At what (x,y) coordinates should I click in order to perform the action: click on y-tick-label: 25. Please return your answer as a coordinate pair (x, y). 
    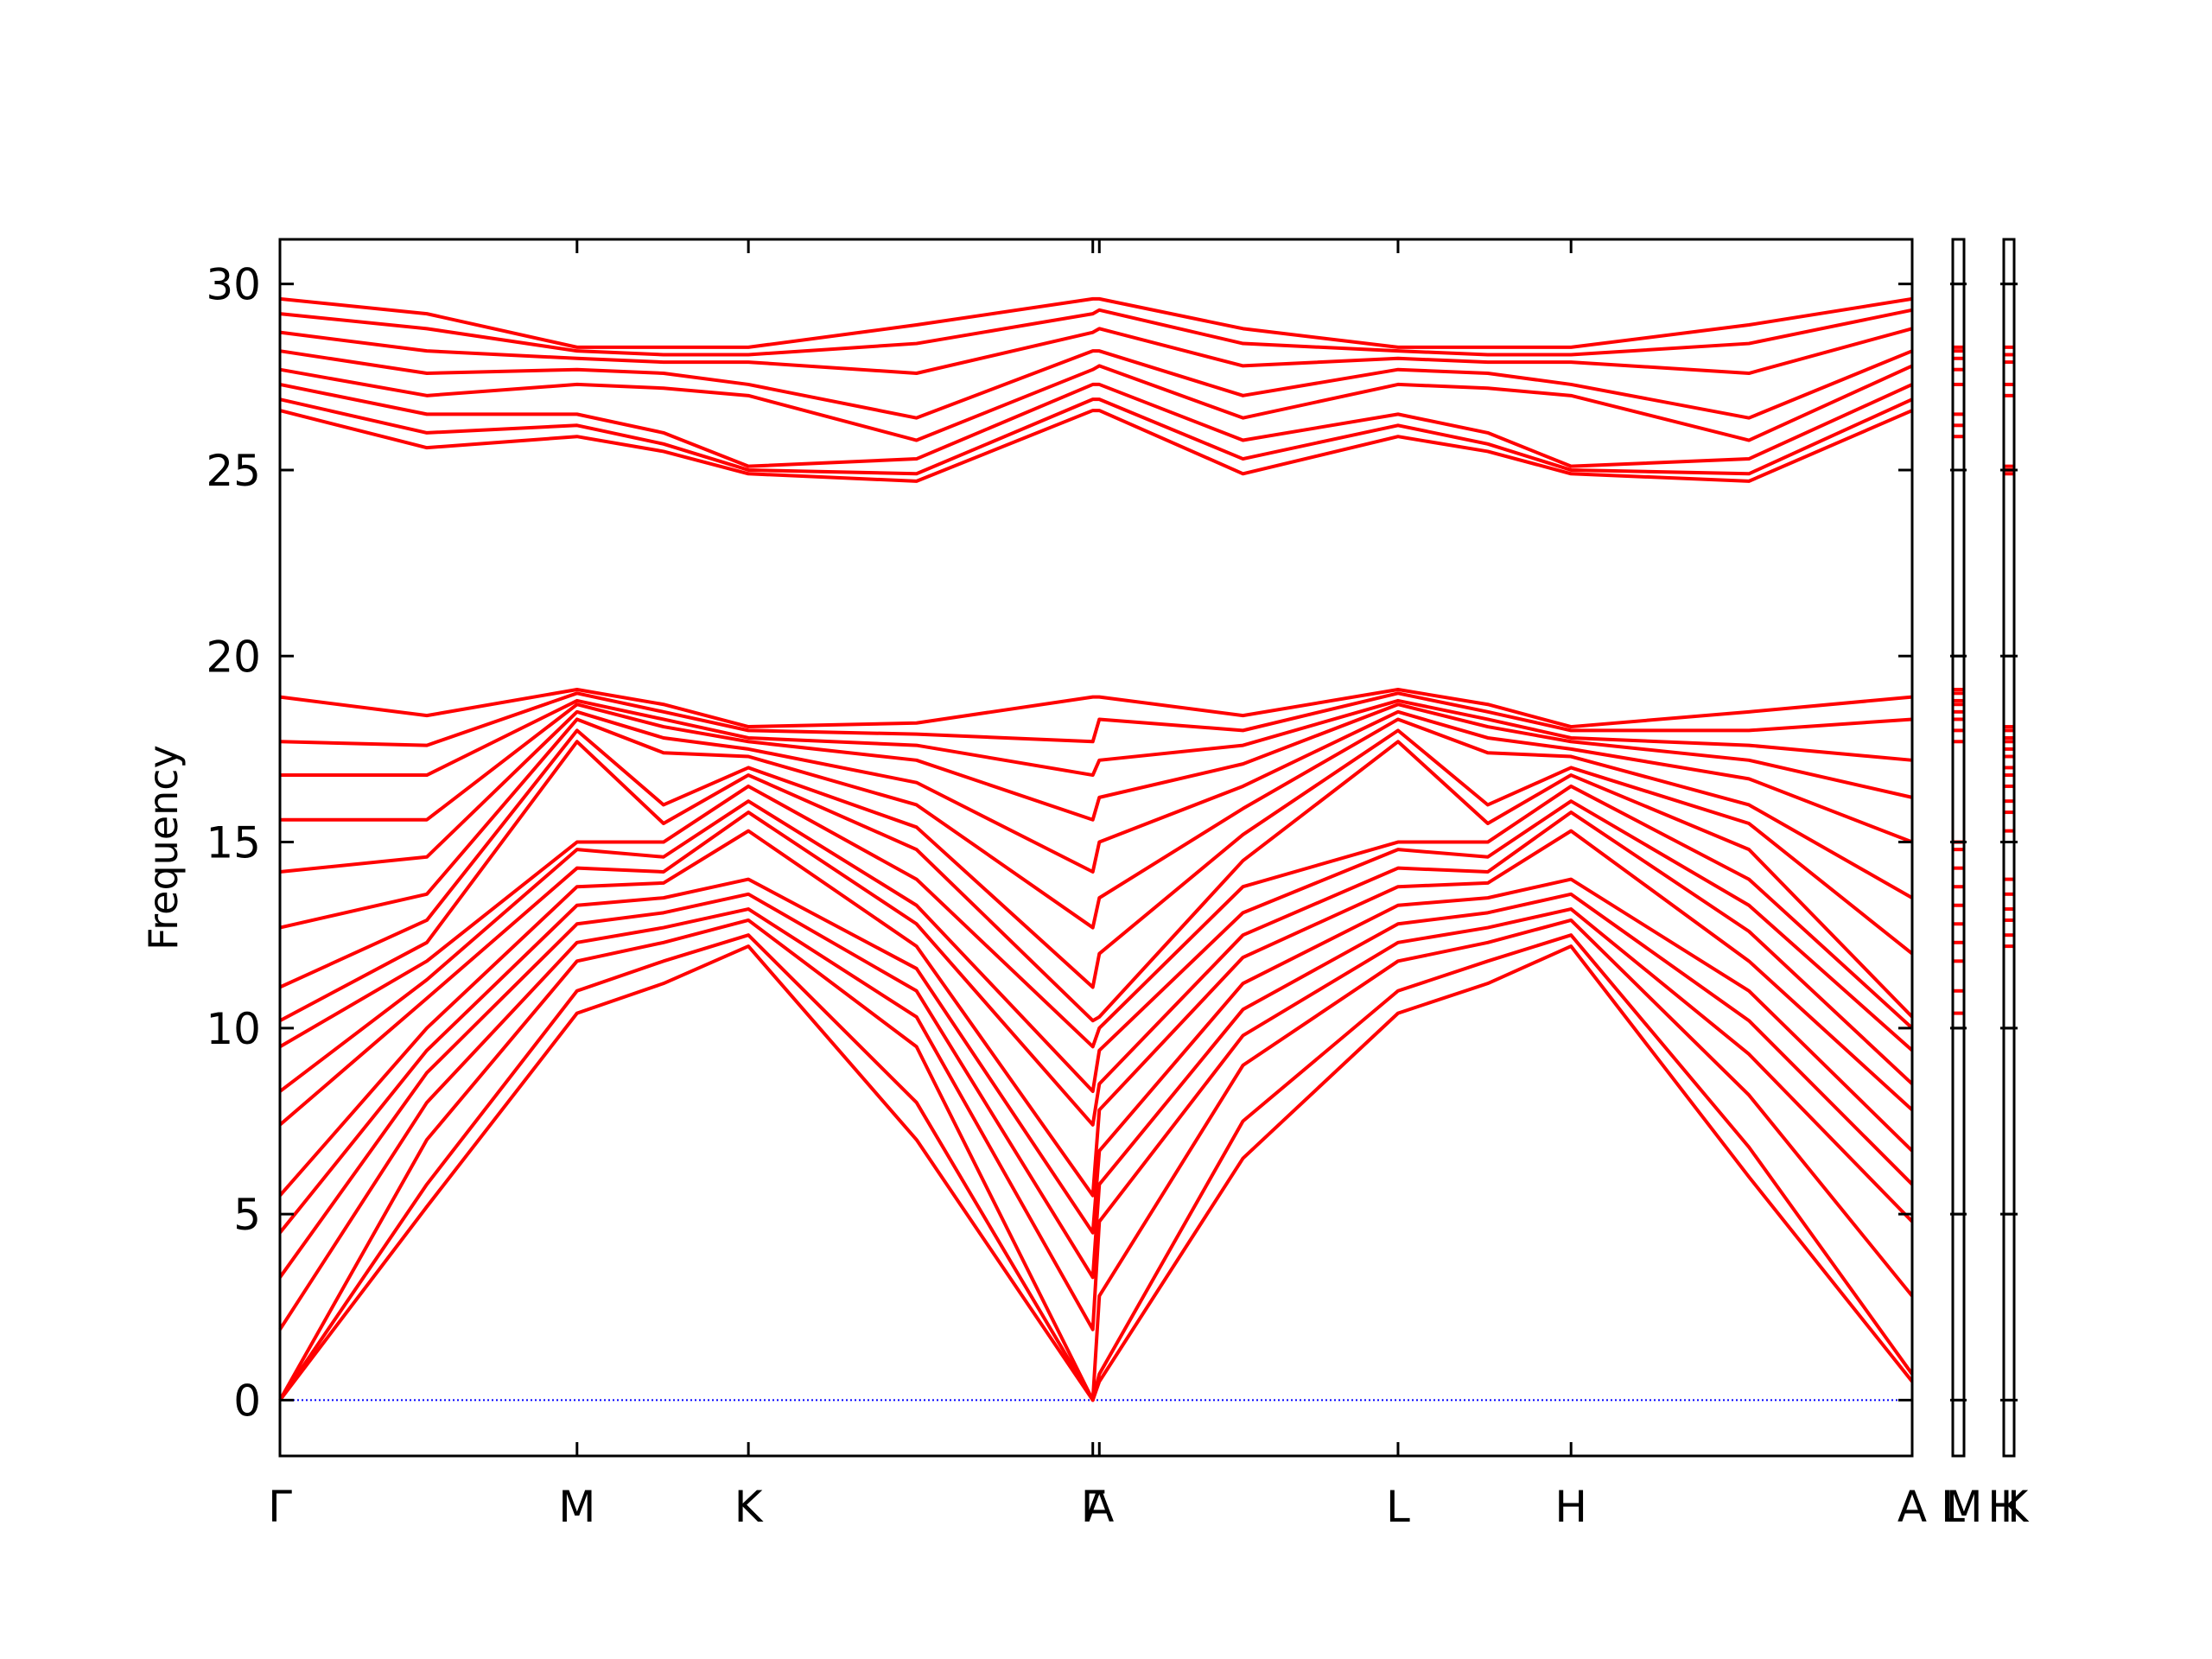
    Looking at the image, I should click on (233, 471).